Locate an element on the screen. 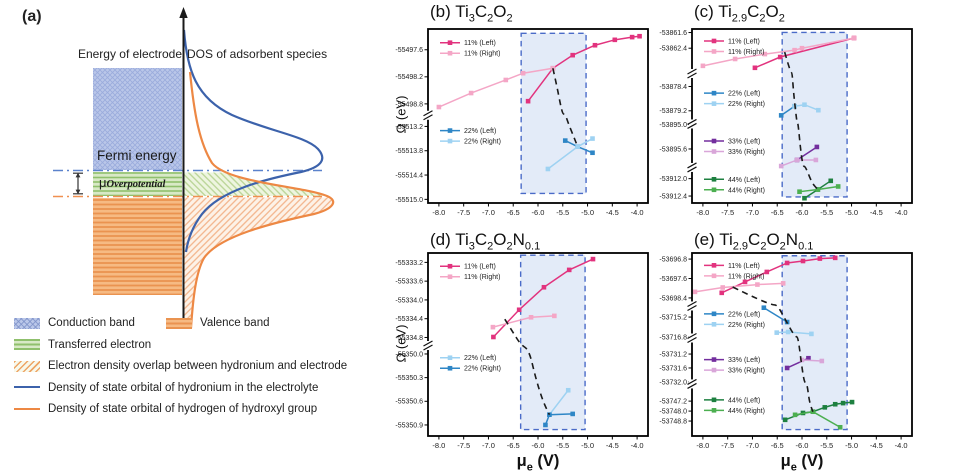 The height and width of the screenshot is (475, 957). mu-symbol: μ is located at coordinates (103, 182).